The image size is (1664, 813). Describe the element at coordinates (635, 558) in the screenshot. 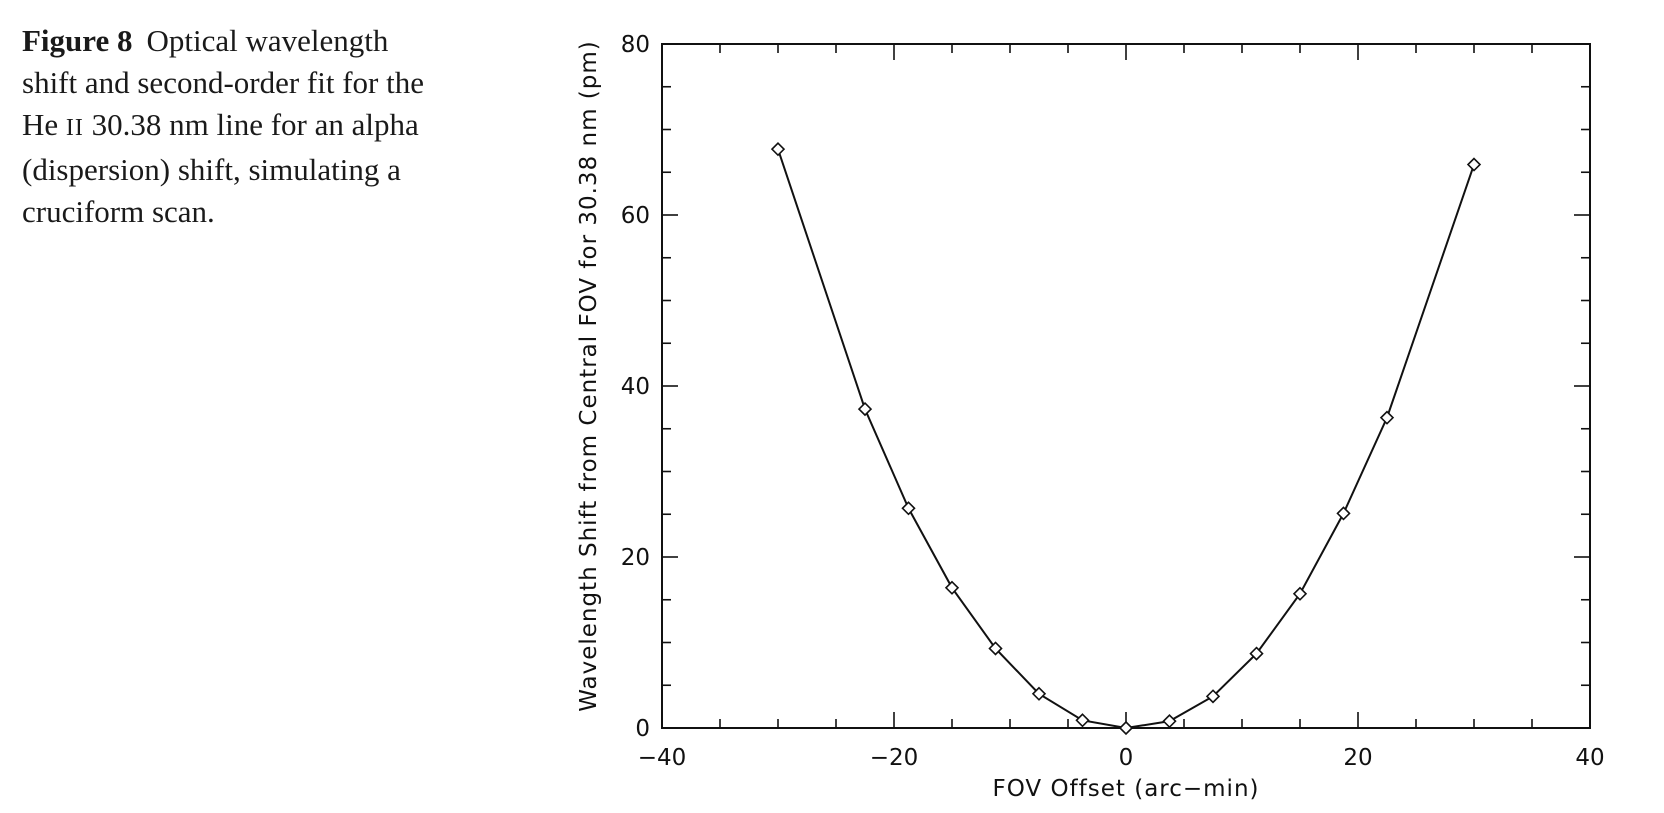

I see `y-tick-label: 20` at that location.